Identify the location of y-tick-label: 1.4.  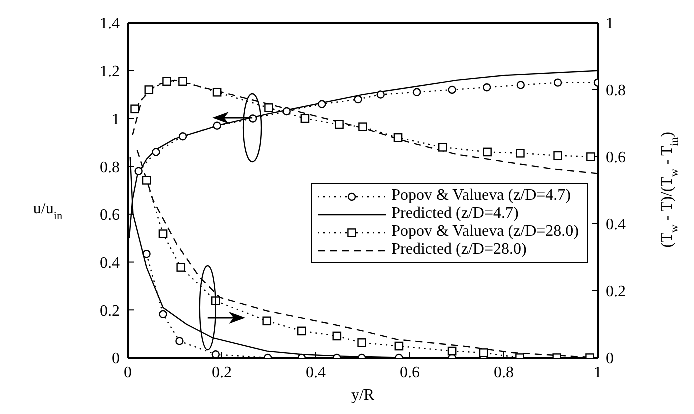
(110, 24).